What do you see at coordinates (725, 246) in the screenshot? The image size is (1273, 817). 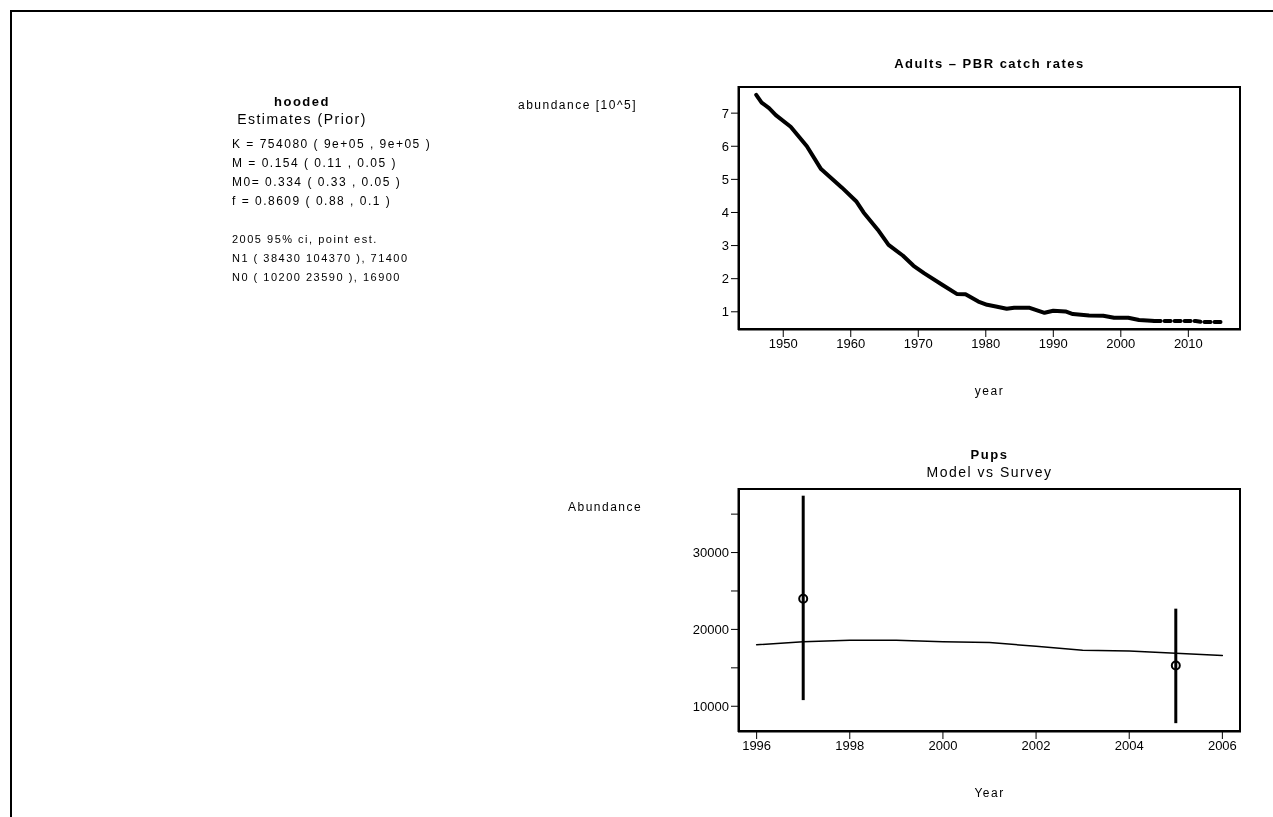 I see `y-tick-label: 3` at bounding box center [725, 246].